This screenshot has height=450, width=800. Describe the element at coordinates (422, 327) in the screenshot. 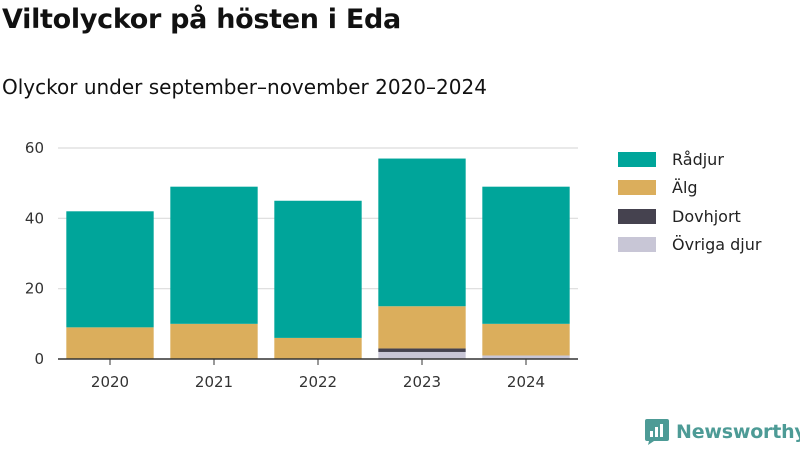

I see `bar-segment-2023-älg` at that location.